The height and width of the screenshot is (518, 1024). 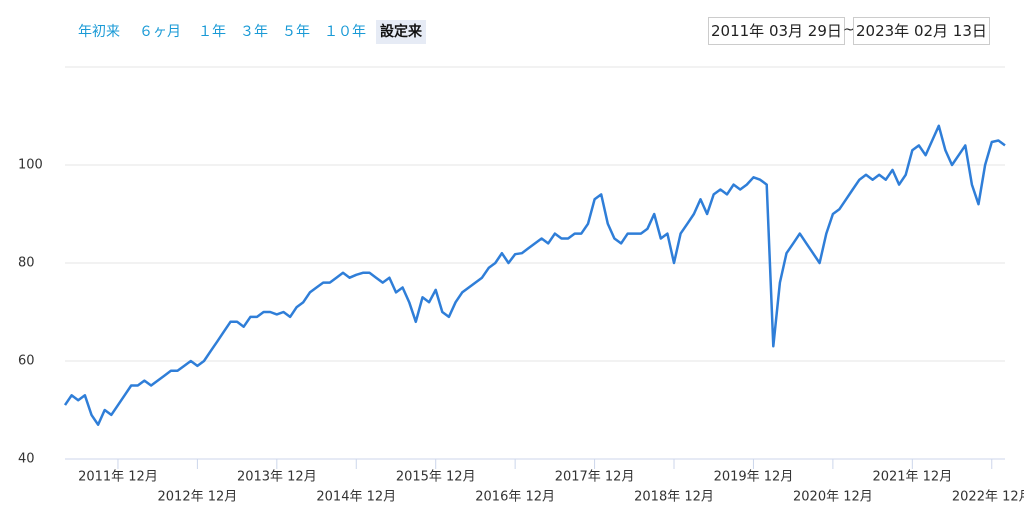 What do you see at coordinates (674, 497) in the screenshot?
I see `x-tick-label: 2018年 12月` at bounding box center [674, 497].